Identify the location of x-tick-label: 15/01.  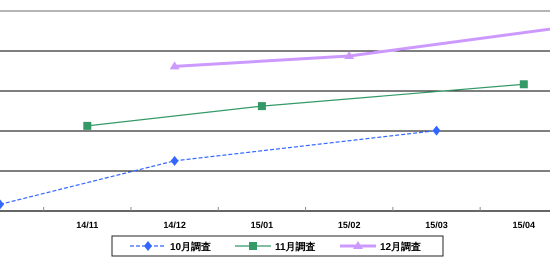
(262, 225).